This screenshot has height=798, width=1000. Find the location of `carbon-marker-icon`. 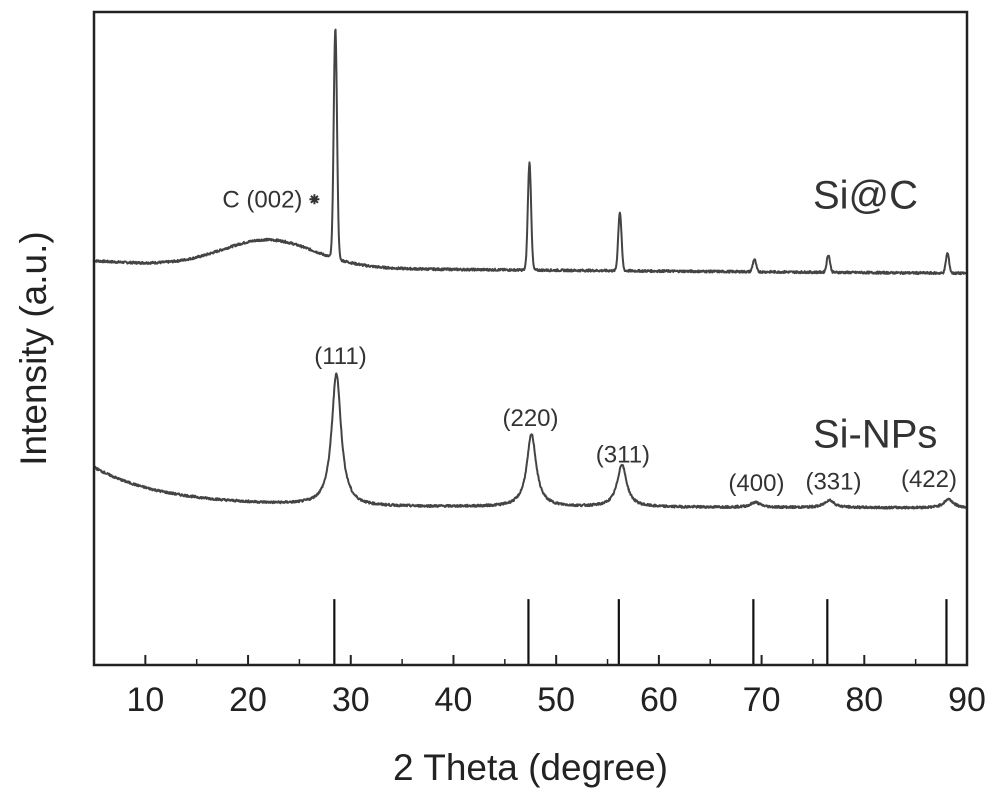

carbon-marker-icon is located at coordinates (314, 199).